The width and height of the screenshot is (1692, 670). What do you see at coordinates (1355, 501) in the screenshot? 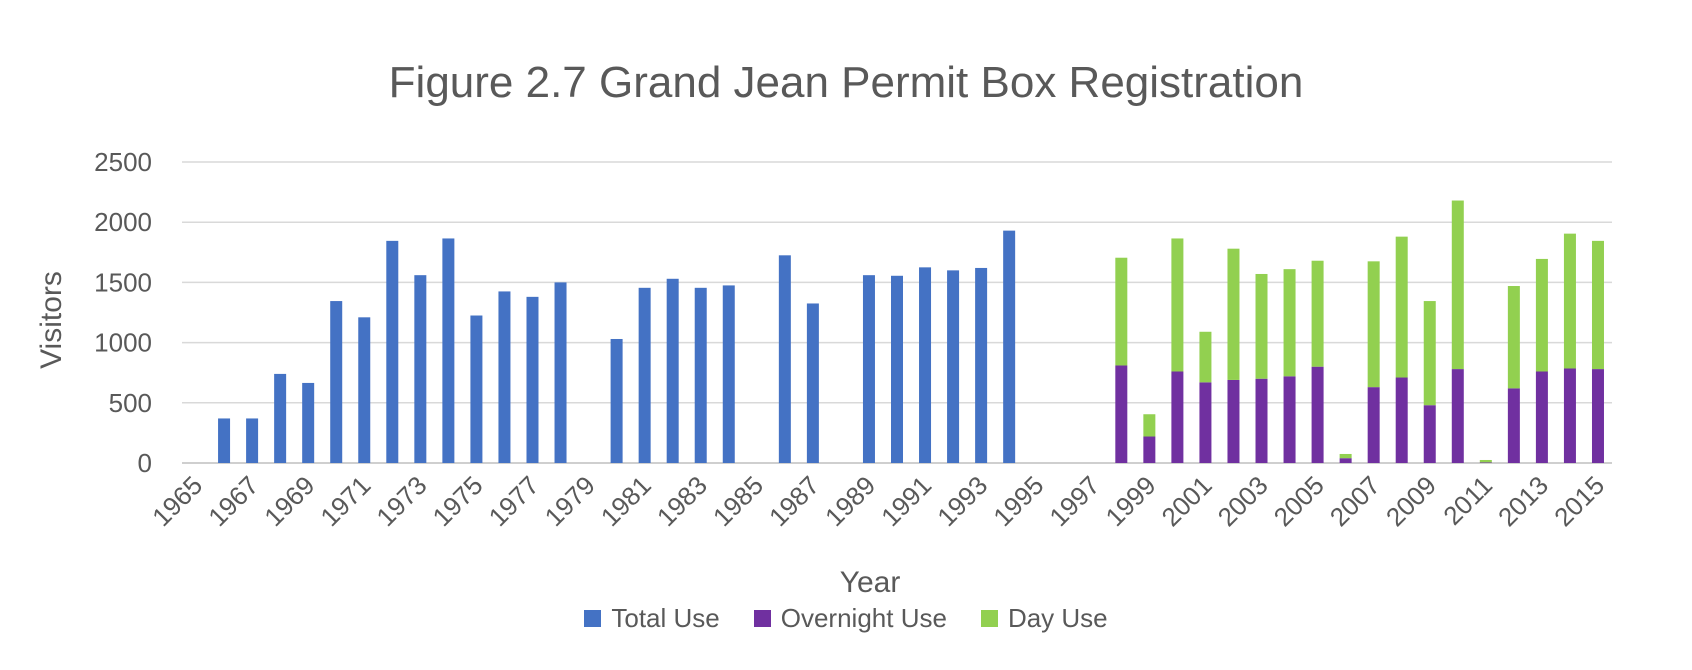
I see `x-tick-label: 2007` at bounding box center [1355, 501].